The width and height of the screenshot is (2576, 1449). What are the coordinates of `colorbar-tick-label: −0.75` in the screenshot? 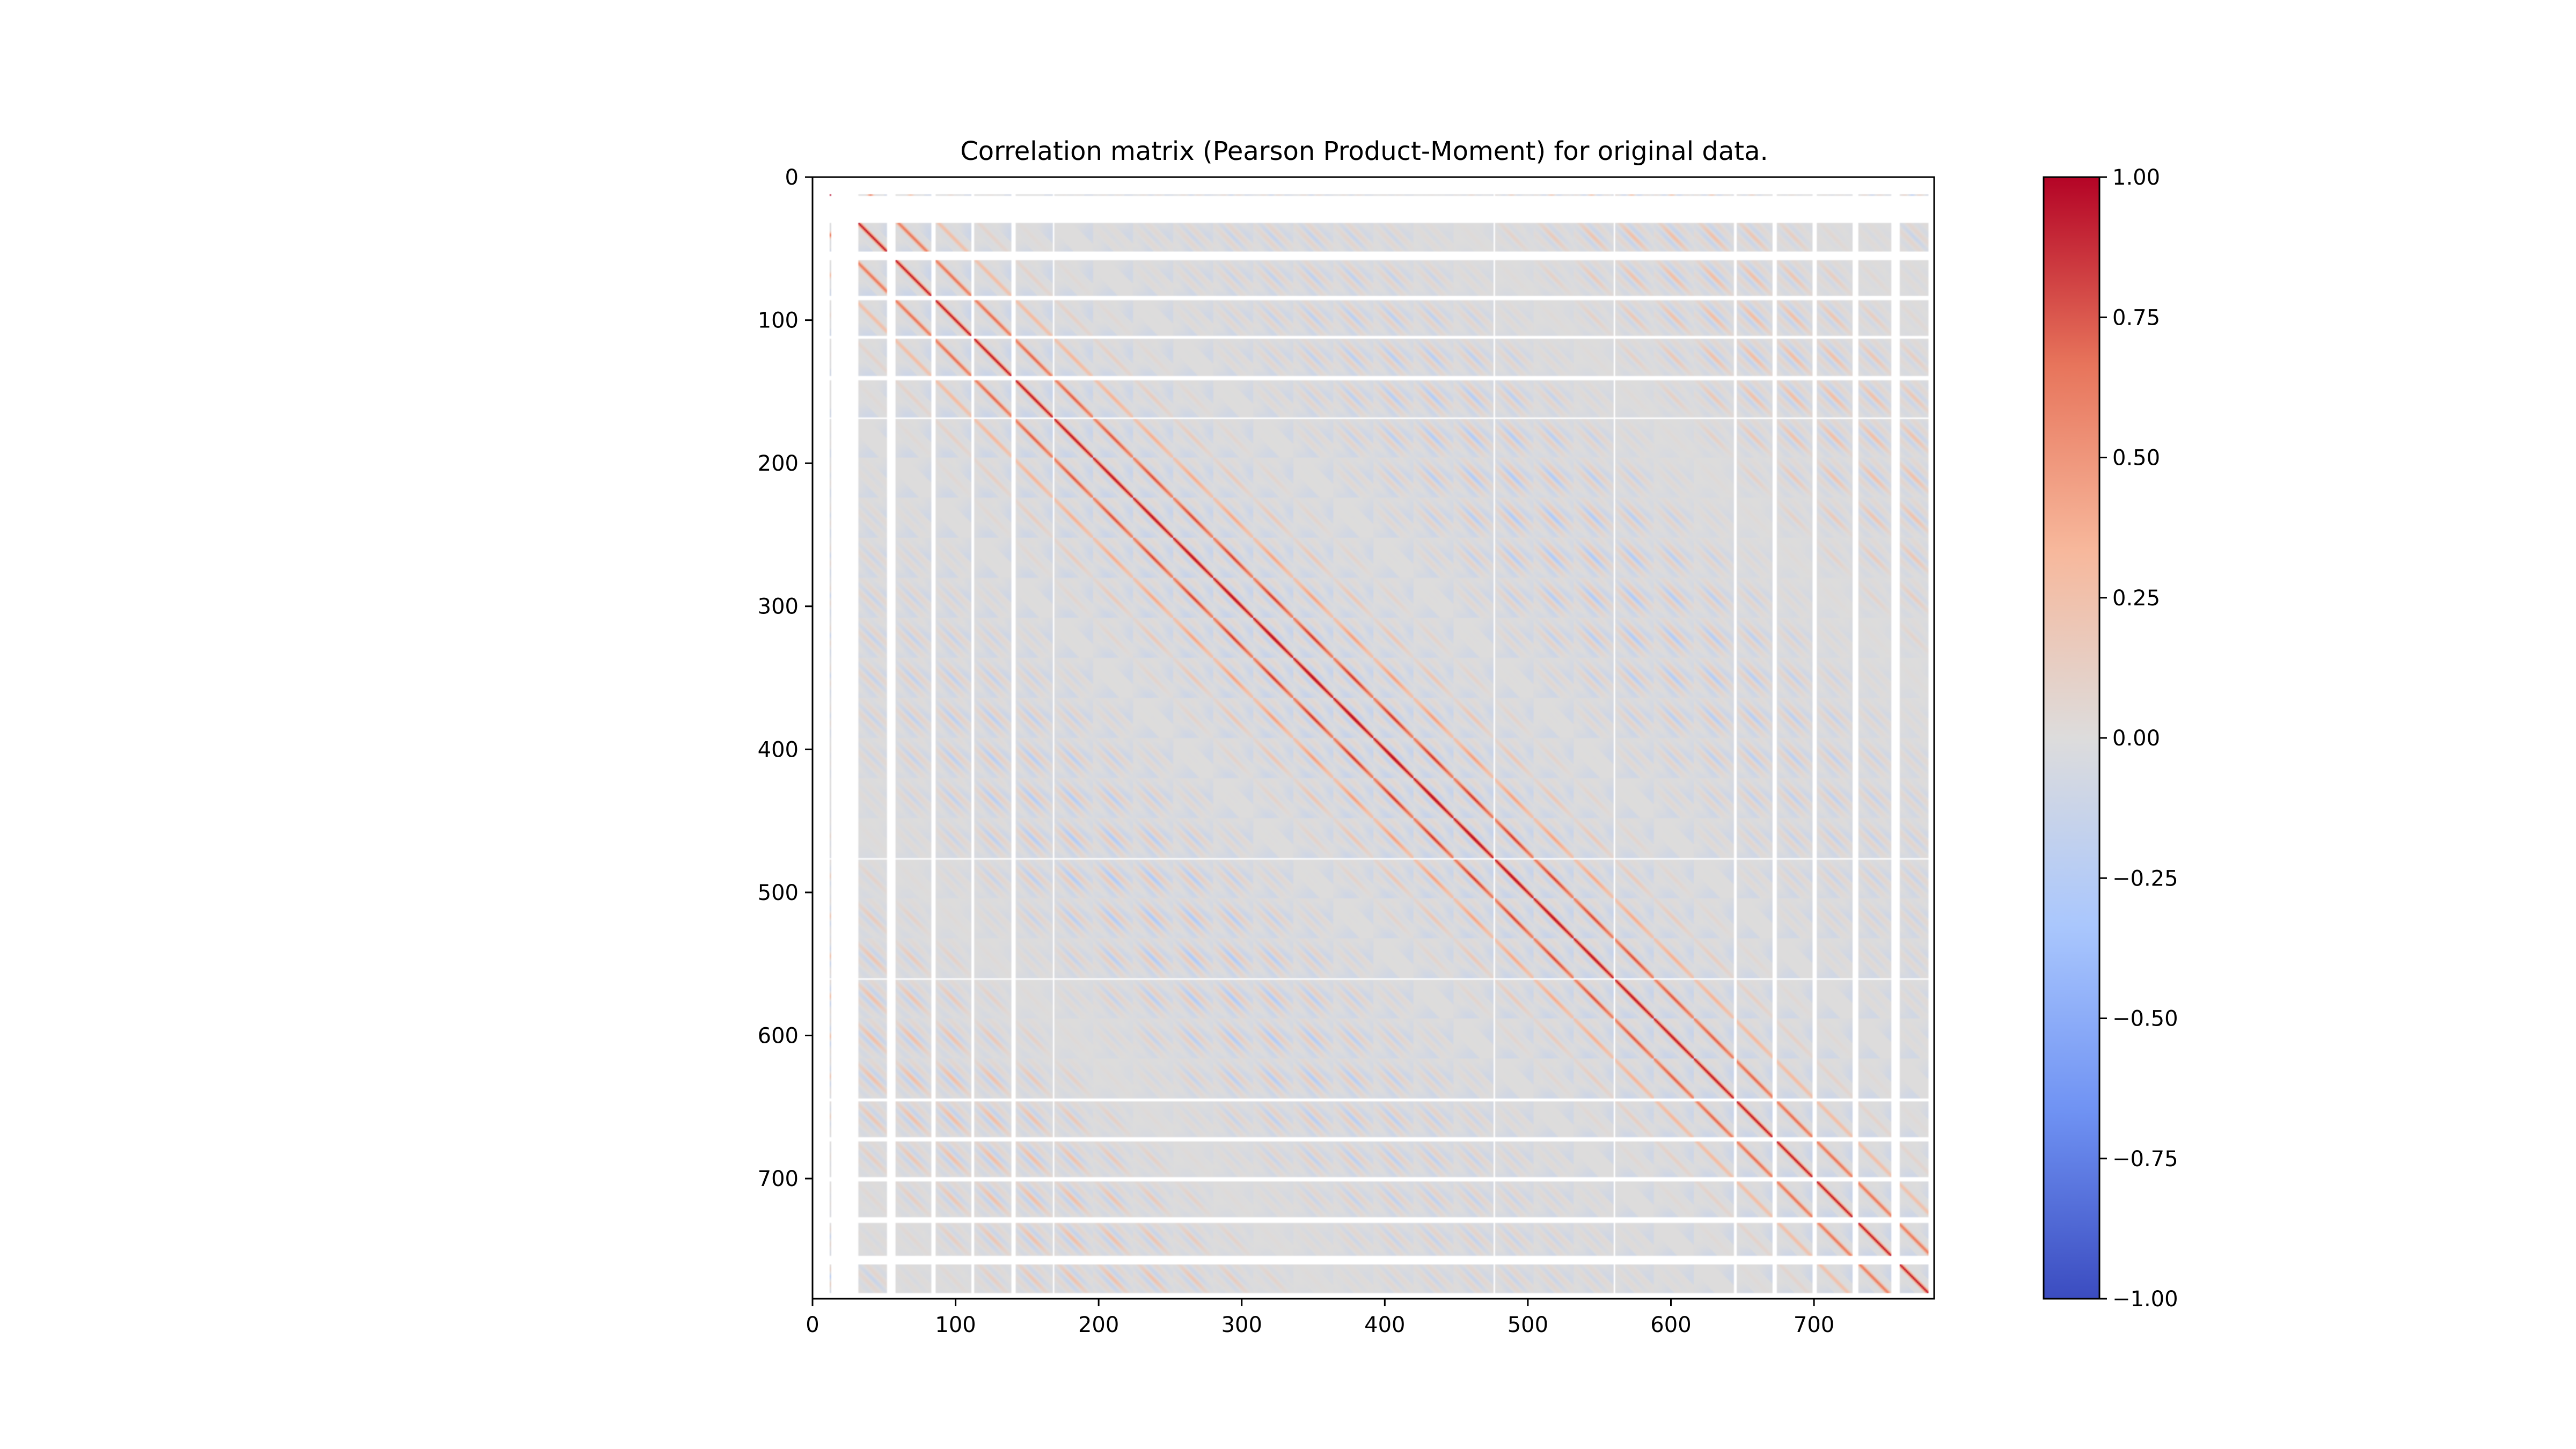 It's located at (2145, 1159).